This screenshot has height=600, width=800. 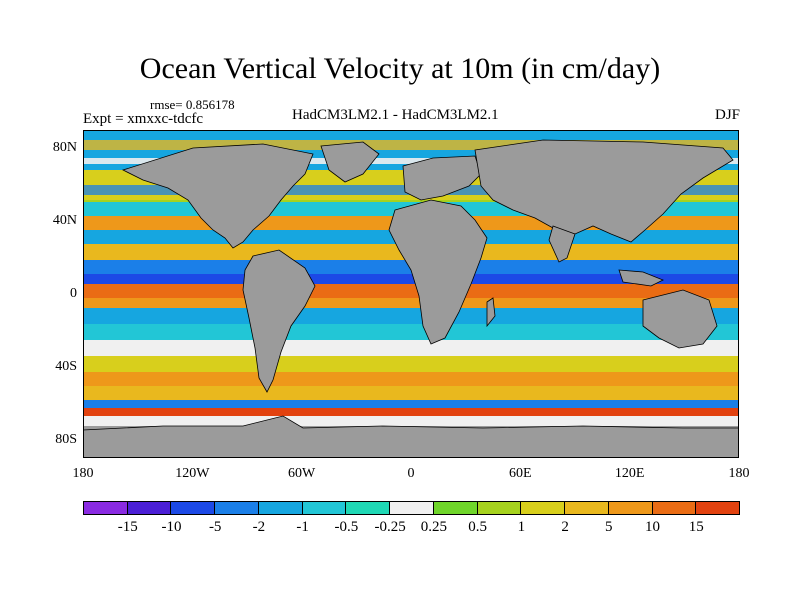 I want to click on rmse-label: rmse= 0.856178, so click(x=192, y=104).